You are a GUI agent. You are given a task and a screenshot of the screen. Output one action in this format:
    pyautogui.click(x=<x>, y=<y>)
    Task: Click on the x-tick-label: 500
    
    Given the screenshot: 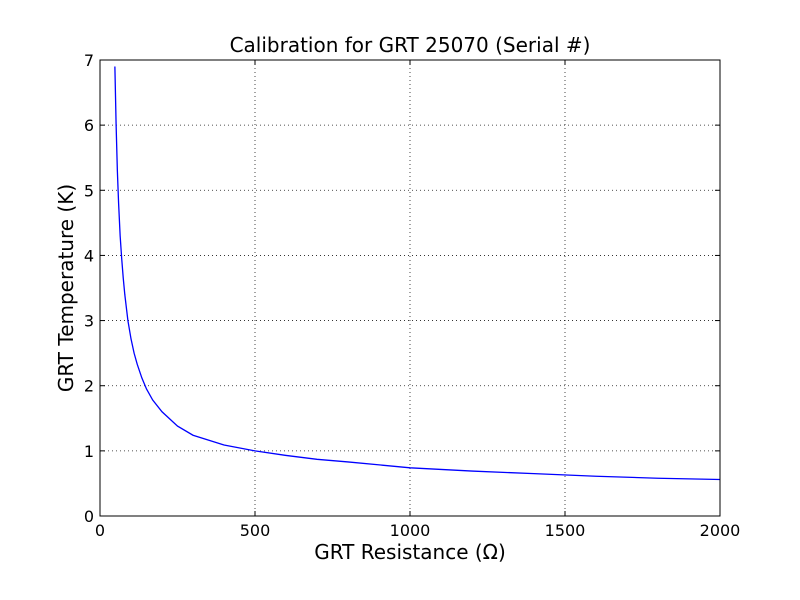 What is the action you would take?
    pyautogui.click(x=255, y=530)
    